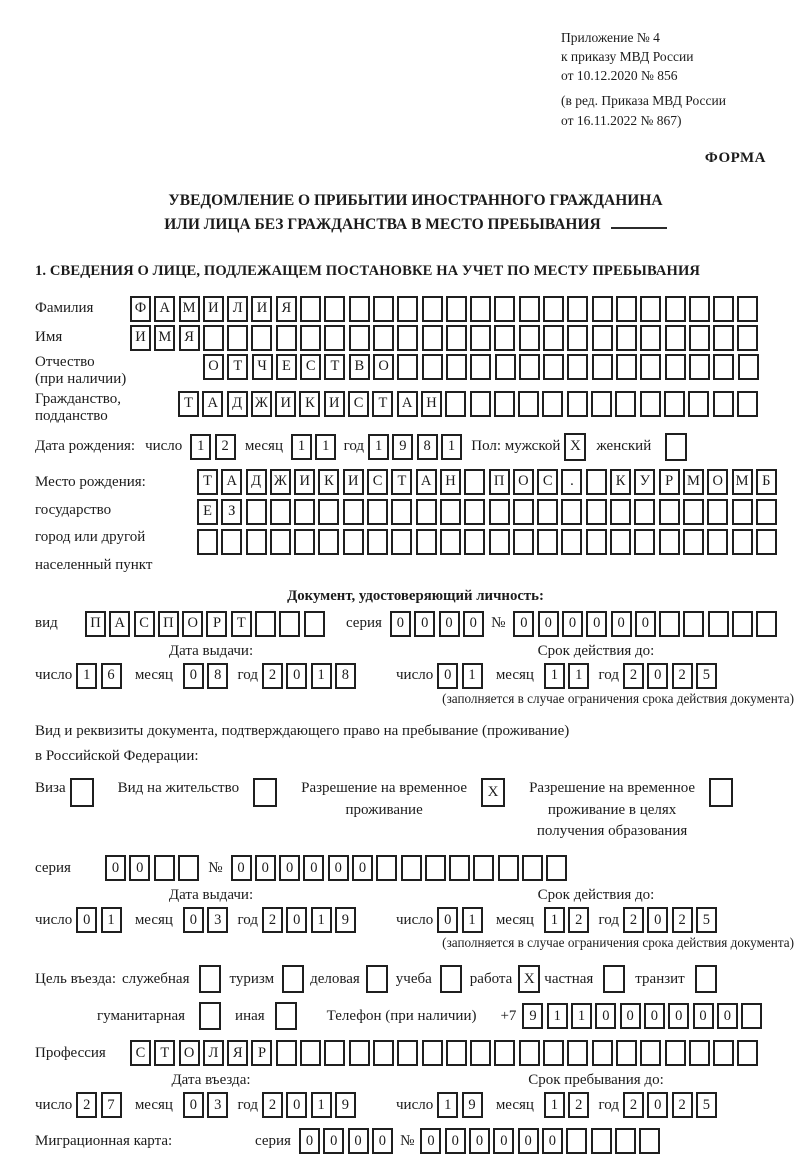 Image resolution: width=800 pixels, height=1163 pixels. What do you see at coordinates (345, 1105) in the screenshot?
I see `char-cell: 9` at bounding box center [345, 1105].